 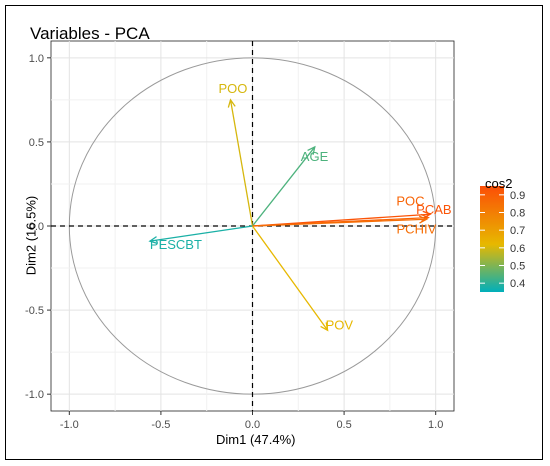 What do you see at coordinates (231, 103) in the screenshot?
I see `arrowhead-poo` at bounding box center [231, 103].